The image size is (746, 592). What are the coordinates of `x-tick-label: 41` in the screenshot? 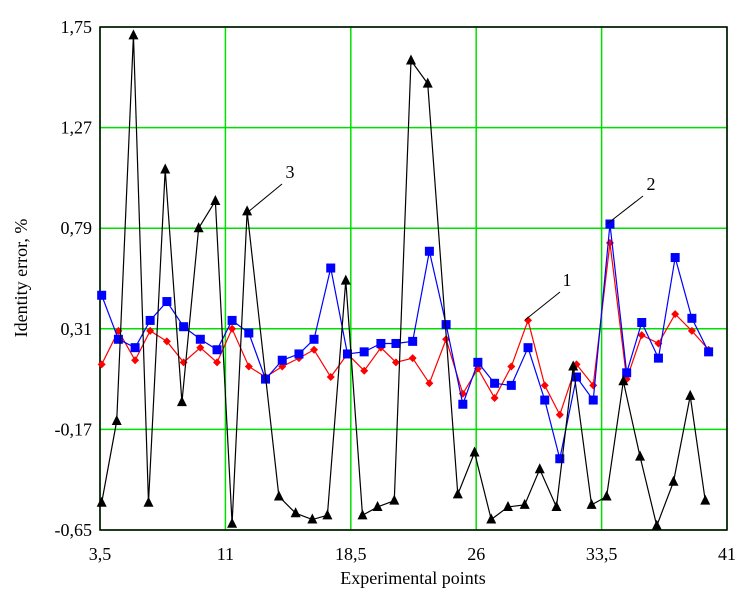 It's located at (727, 554).